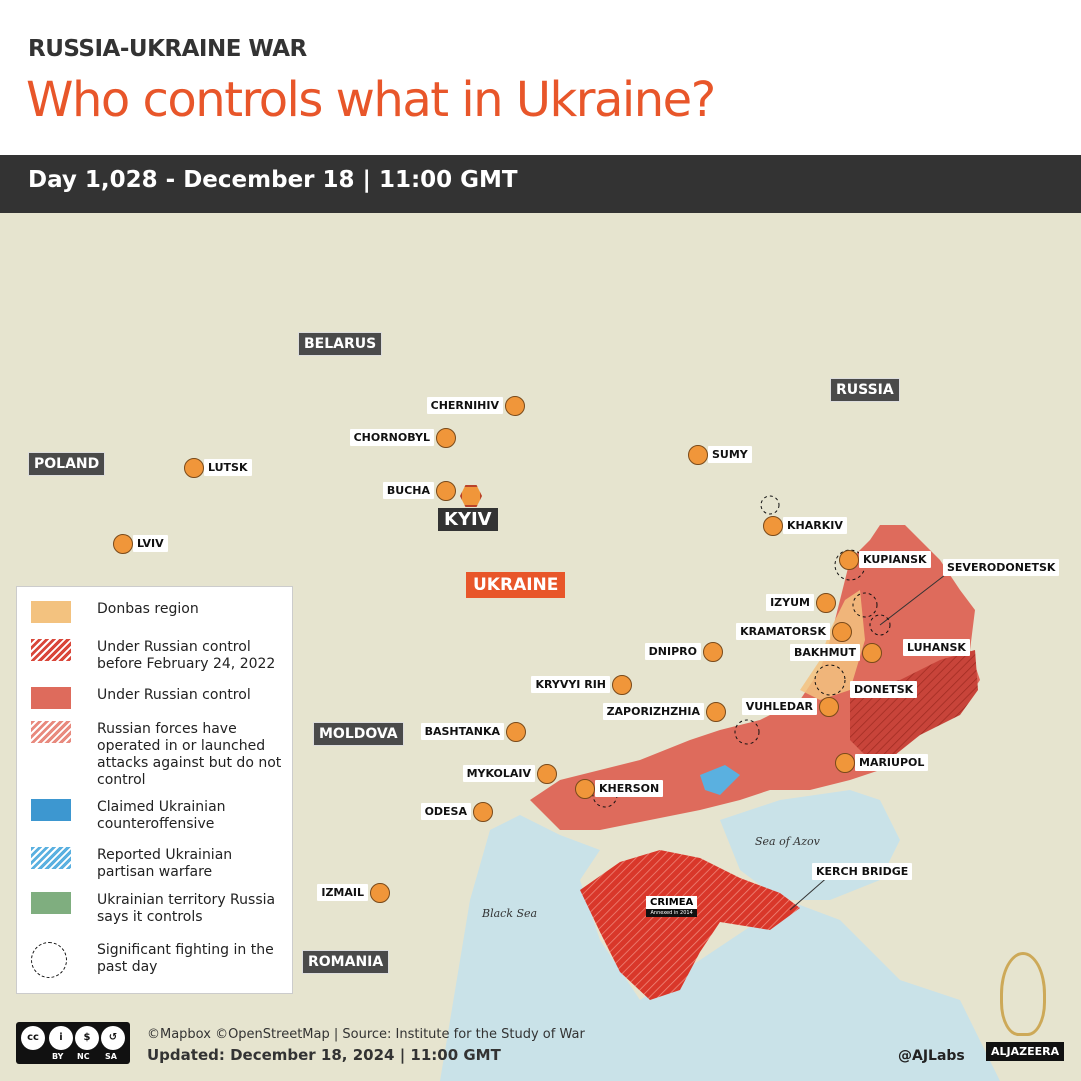 The image size is (1081, 1081). What do you see at coordinates (824, 652) in the screenshot?
I see `city-label: BAKHMUT` at bounding box center [824, 652].